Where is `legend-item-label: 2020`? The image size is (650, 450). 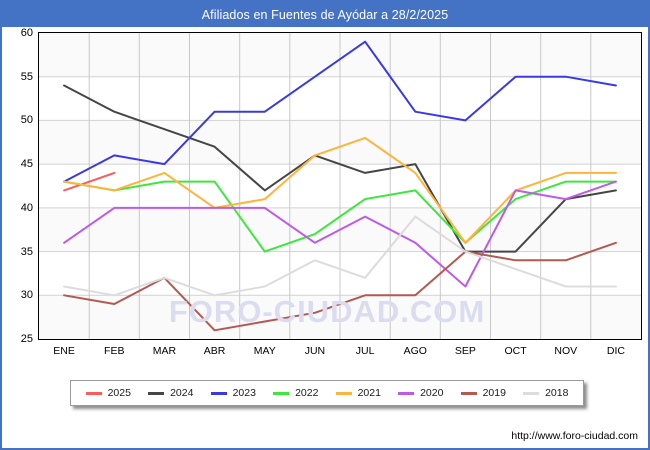
legend-item-label: 2020 is located at coordinates (432, 393).